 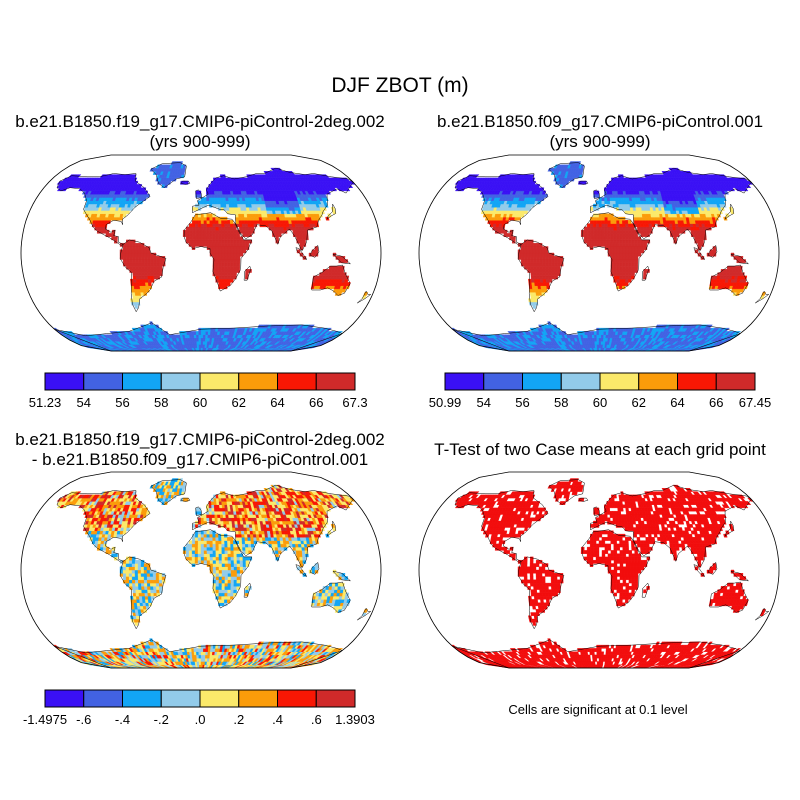 I want to click on colorbar-swatch, so click(x=64, y=381).